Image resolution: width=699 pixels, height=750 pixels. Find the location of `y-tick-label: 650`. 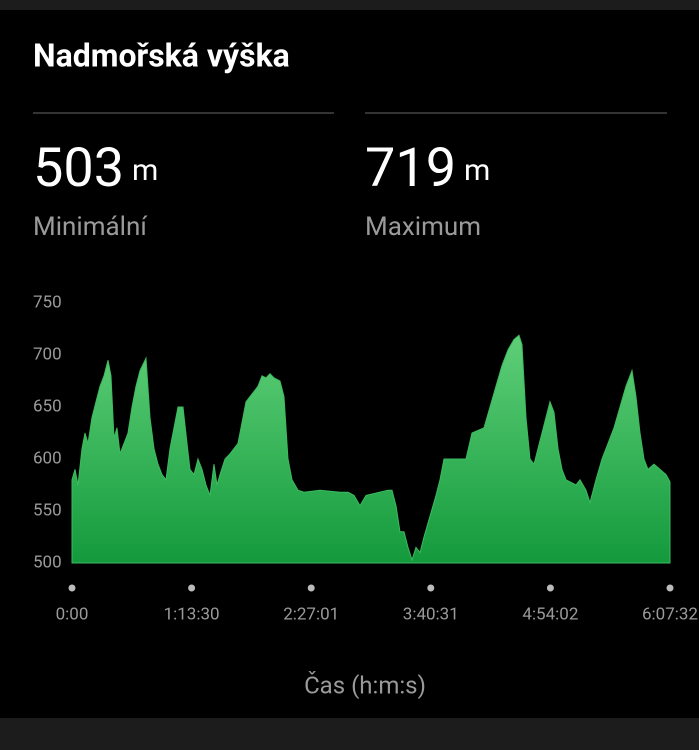

y-tick-label: 650 is located at coordinates (47, 406).